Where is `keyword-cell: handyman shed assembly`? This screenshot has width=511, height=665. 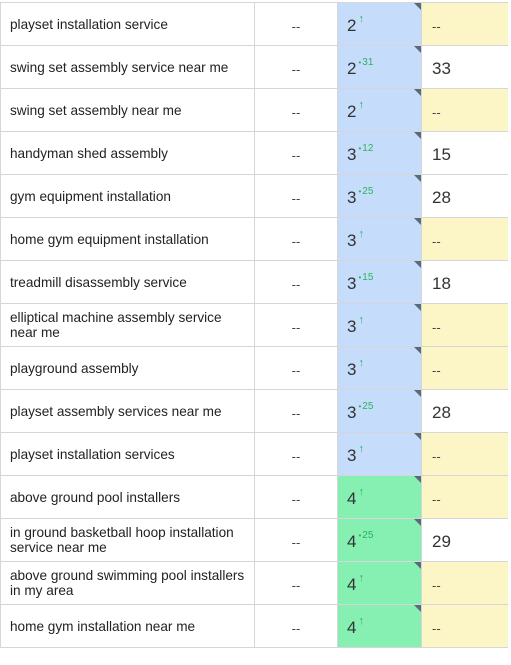 keyword-cell: handyman shed assembly is located at coordinates (127, 153).